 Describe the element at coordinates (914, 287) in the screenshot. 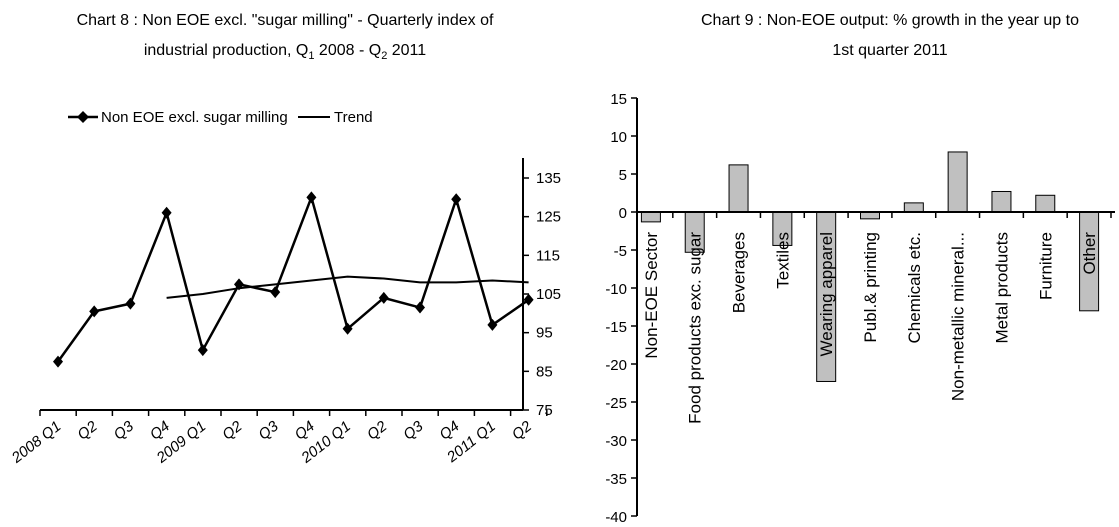

I see `category-label: Chemicals etc.` at that location.